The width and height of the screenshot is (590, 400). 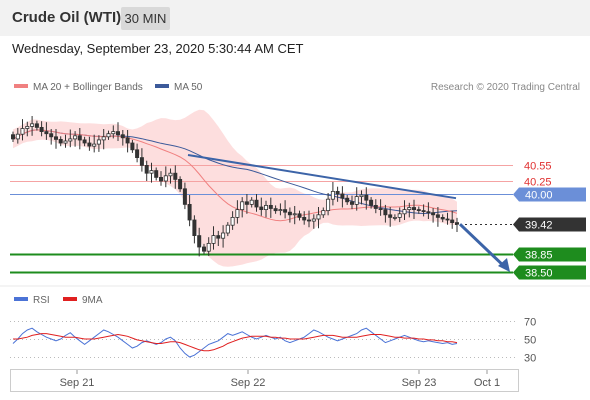 What do you see at coordinates (21, 299) in the screenshot?
I see `legend-rsi-swatch` at bounding box center [21, 299].